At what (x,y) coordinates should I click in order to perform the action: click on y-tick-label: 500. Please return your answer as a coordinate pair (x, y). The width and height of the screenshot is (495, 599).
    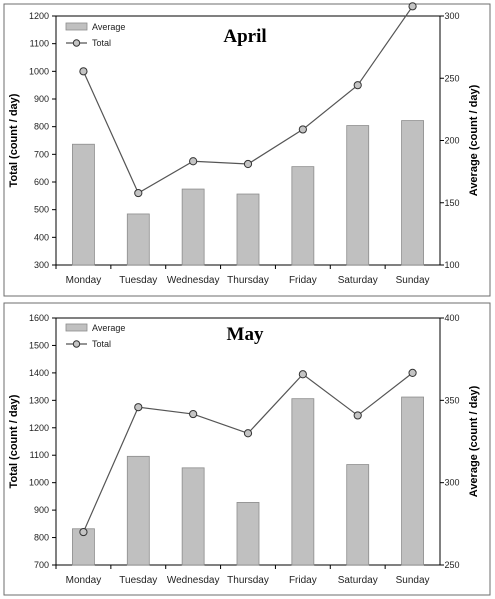
    Looking at the image, I should click on (41, 210).